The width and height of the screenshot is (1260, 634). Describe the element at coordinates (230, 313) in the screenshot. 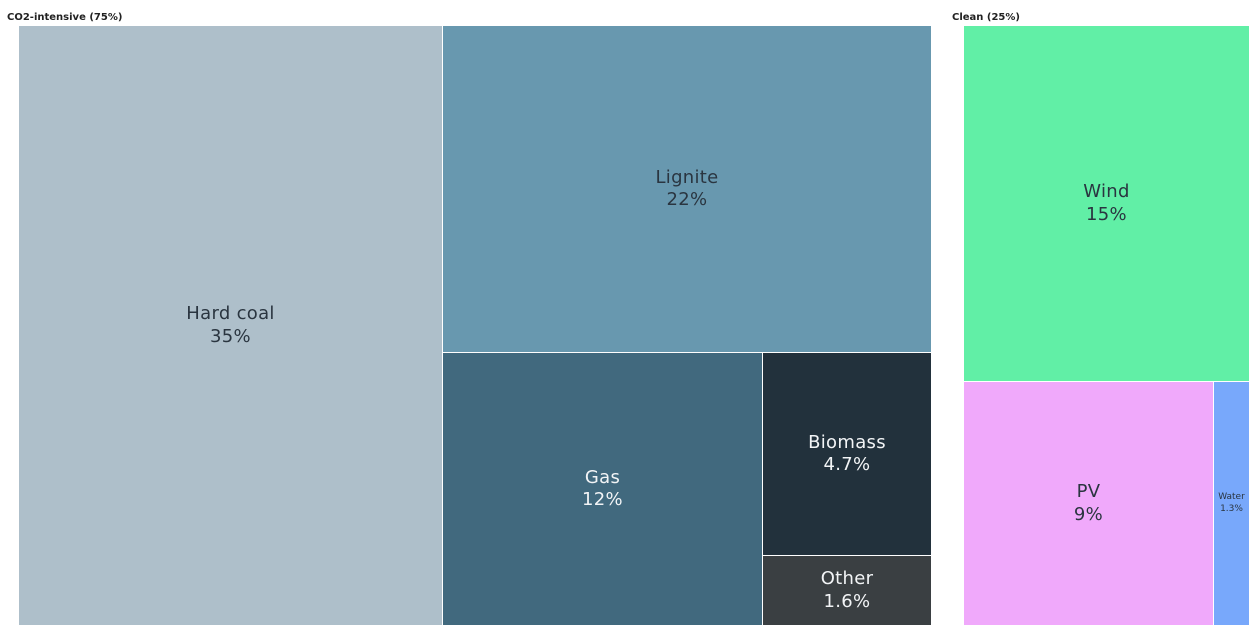

I see `tile-label: Hard coal` at that location.